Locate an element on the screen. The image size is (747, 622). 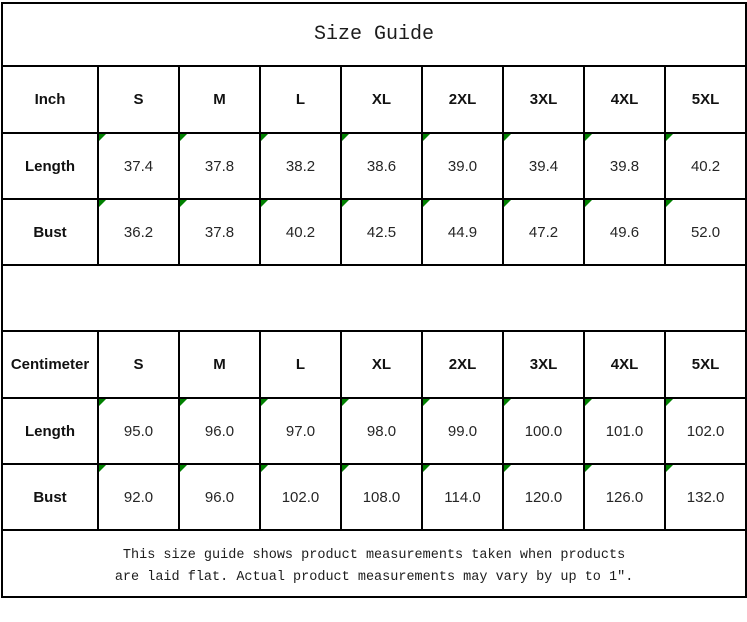
measurement-value-cell: 44.9 is located at coordinates (462, 232).